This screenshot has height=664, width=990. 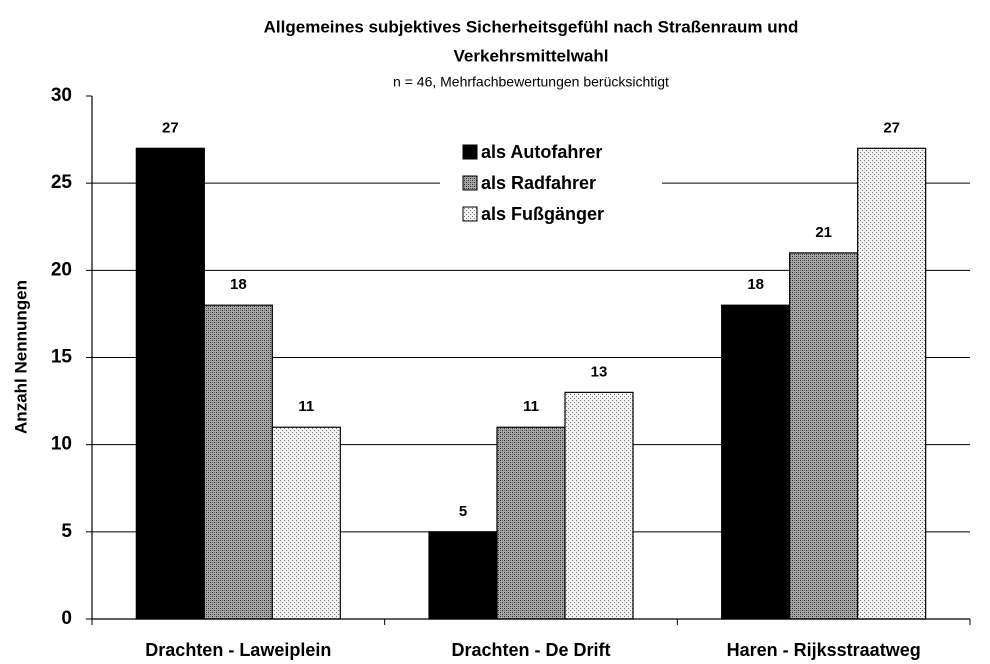 I want to click on x-tick-label: Drachten - Laweiplein, so click(x=238, y=650).